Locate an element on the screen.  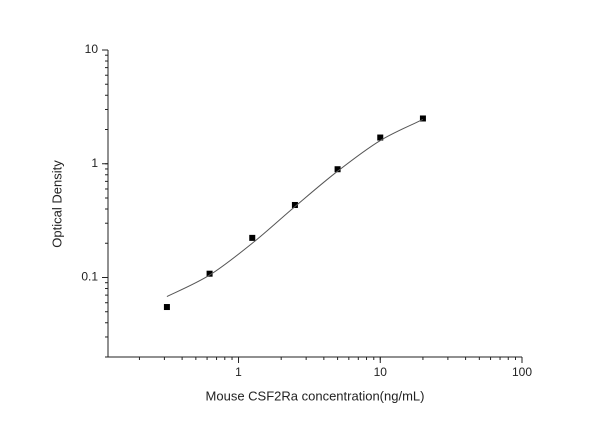
x-tick-label: 10 is located at coordinates (381, 372).